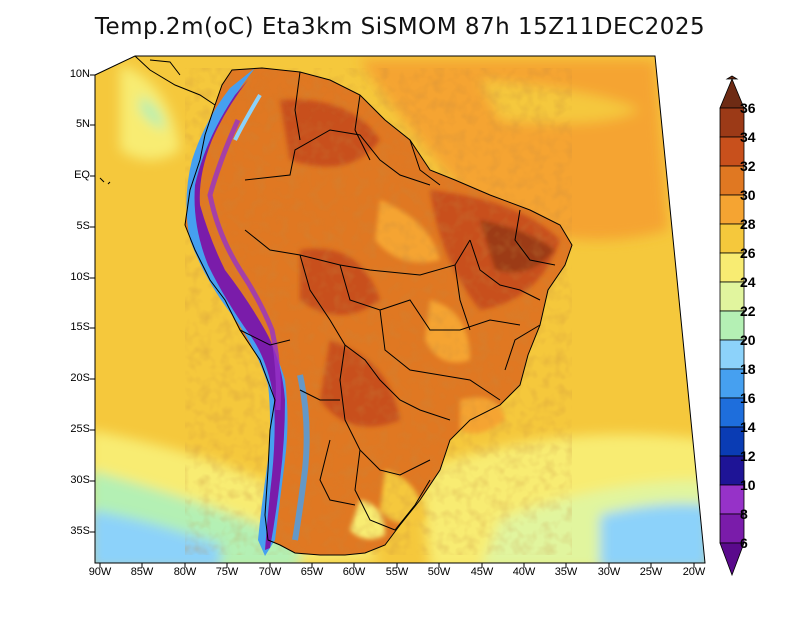 The image size is (800, 618). What do you see at coordinates (748, 398) in the screenshot?
I see `colorbar-label: 16` at bounding box center [748, 398].